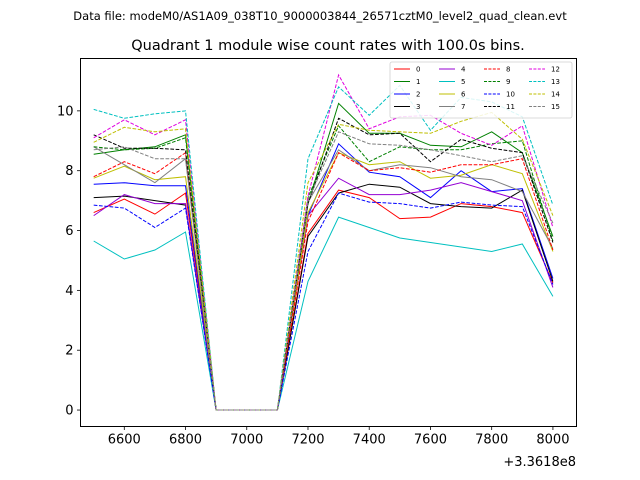 Image resolution: width=640 pixels, height=480 pixels. What do you see at coordinates (510, 107) in the screenshot?
I see `legend-label-11: 11` at bounding box center [510, 107].